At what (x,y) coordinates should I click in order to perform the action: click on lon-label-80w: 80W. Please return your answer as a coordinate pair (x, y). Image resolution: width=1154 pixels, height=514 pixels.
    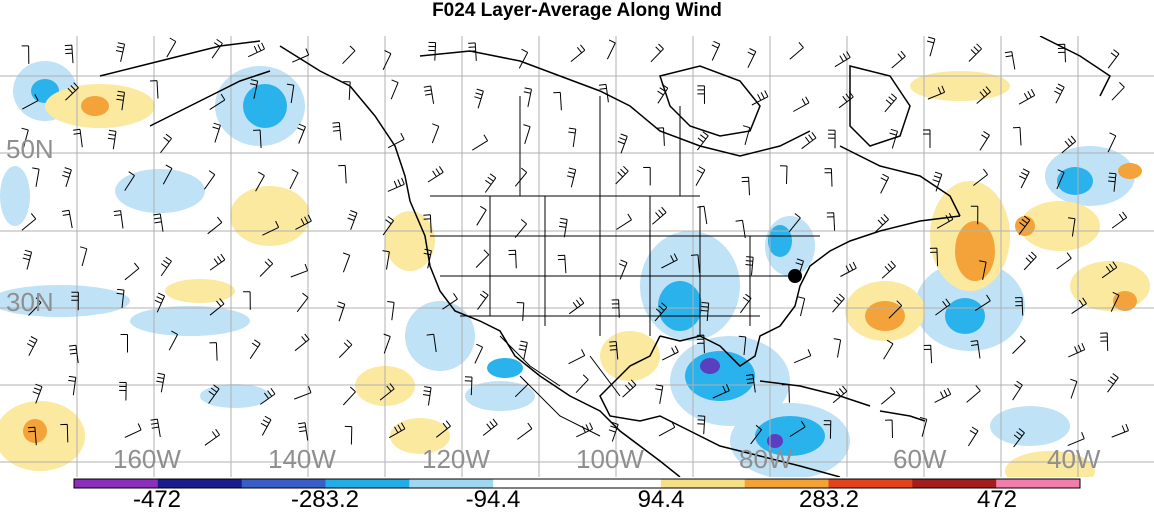
    Looking at the image, I should click on (766, 459).